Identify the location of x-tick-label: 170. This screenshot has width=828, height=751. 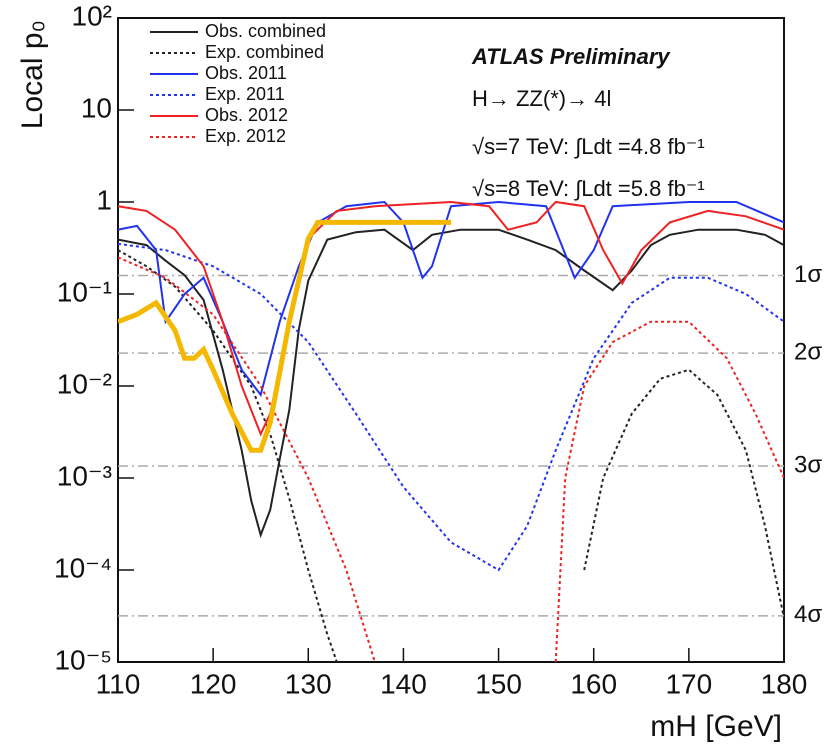
(688, 683).